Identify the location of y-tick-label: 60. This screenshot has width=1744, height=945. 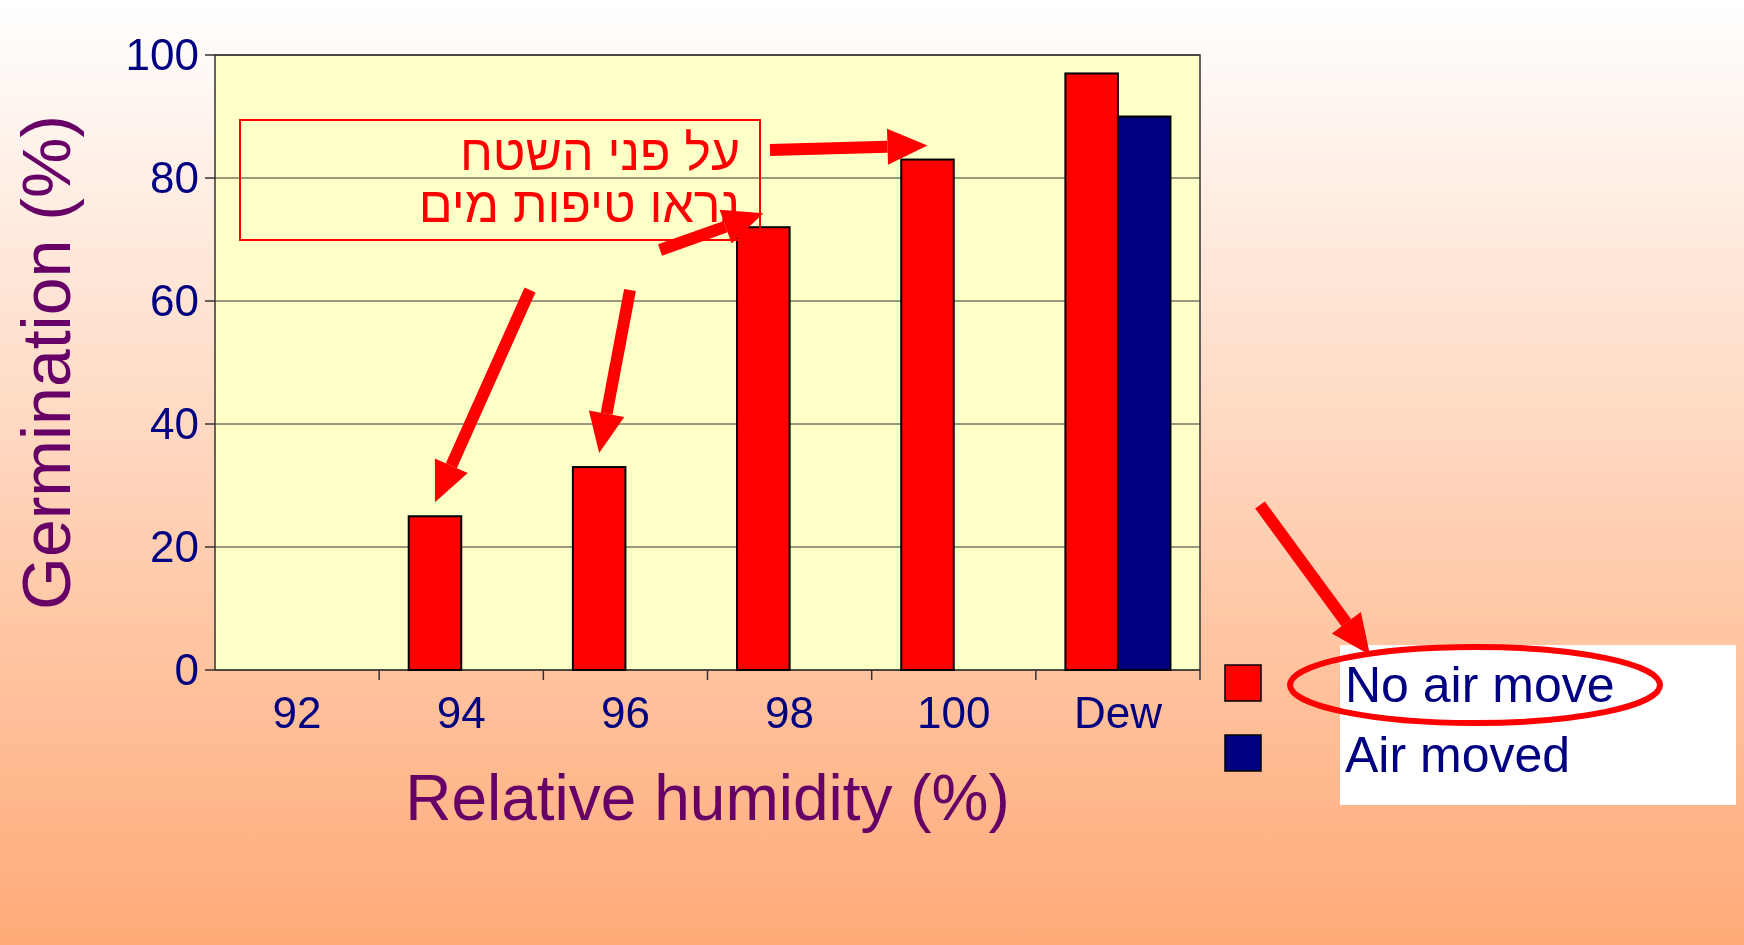
(174, 300).